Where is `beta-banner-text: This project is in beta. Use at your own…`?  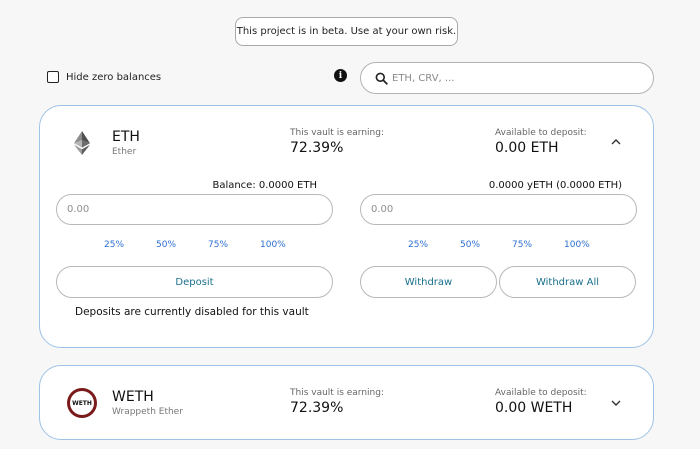 beta-banner-text: This project is in beta. Use at your own… is located at coordinates (346, 31).